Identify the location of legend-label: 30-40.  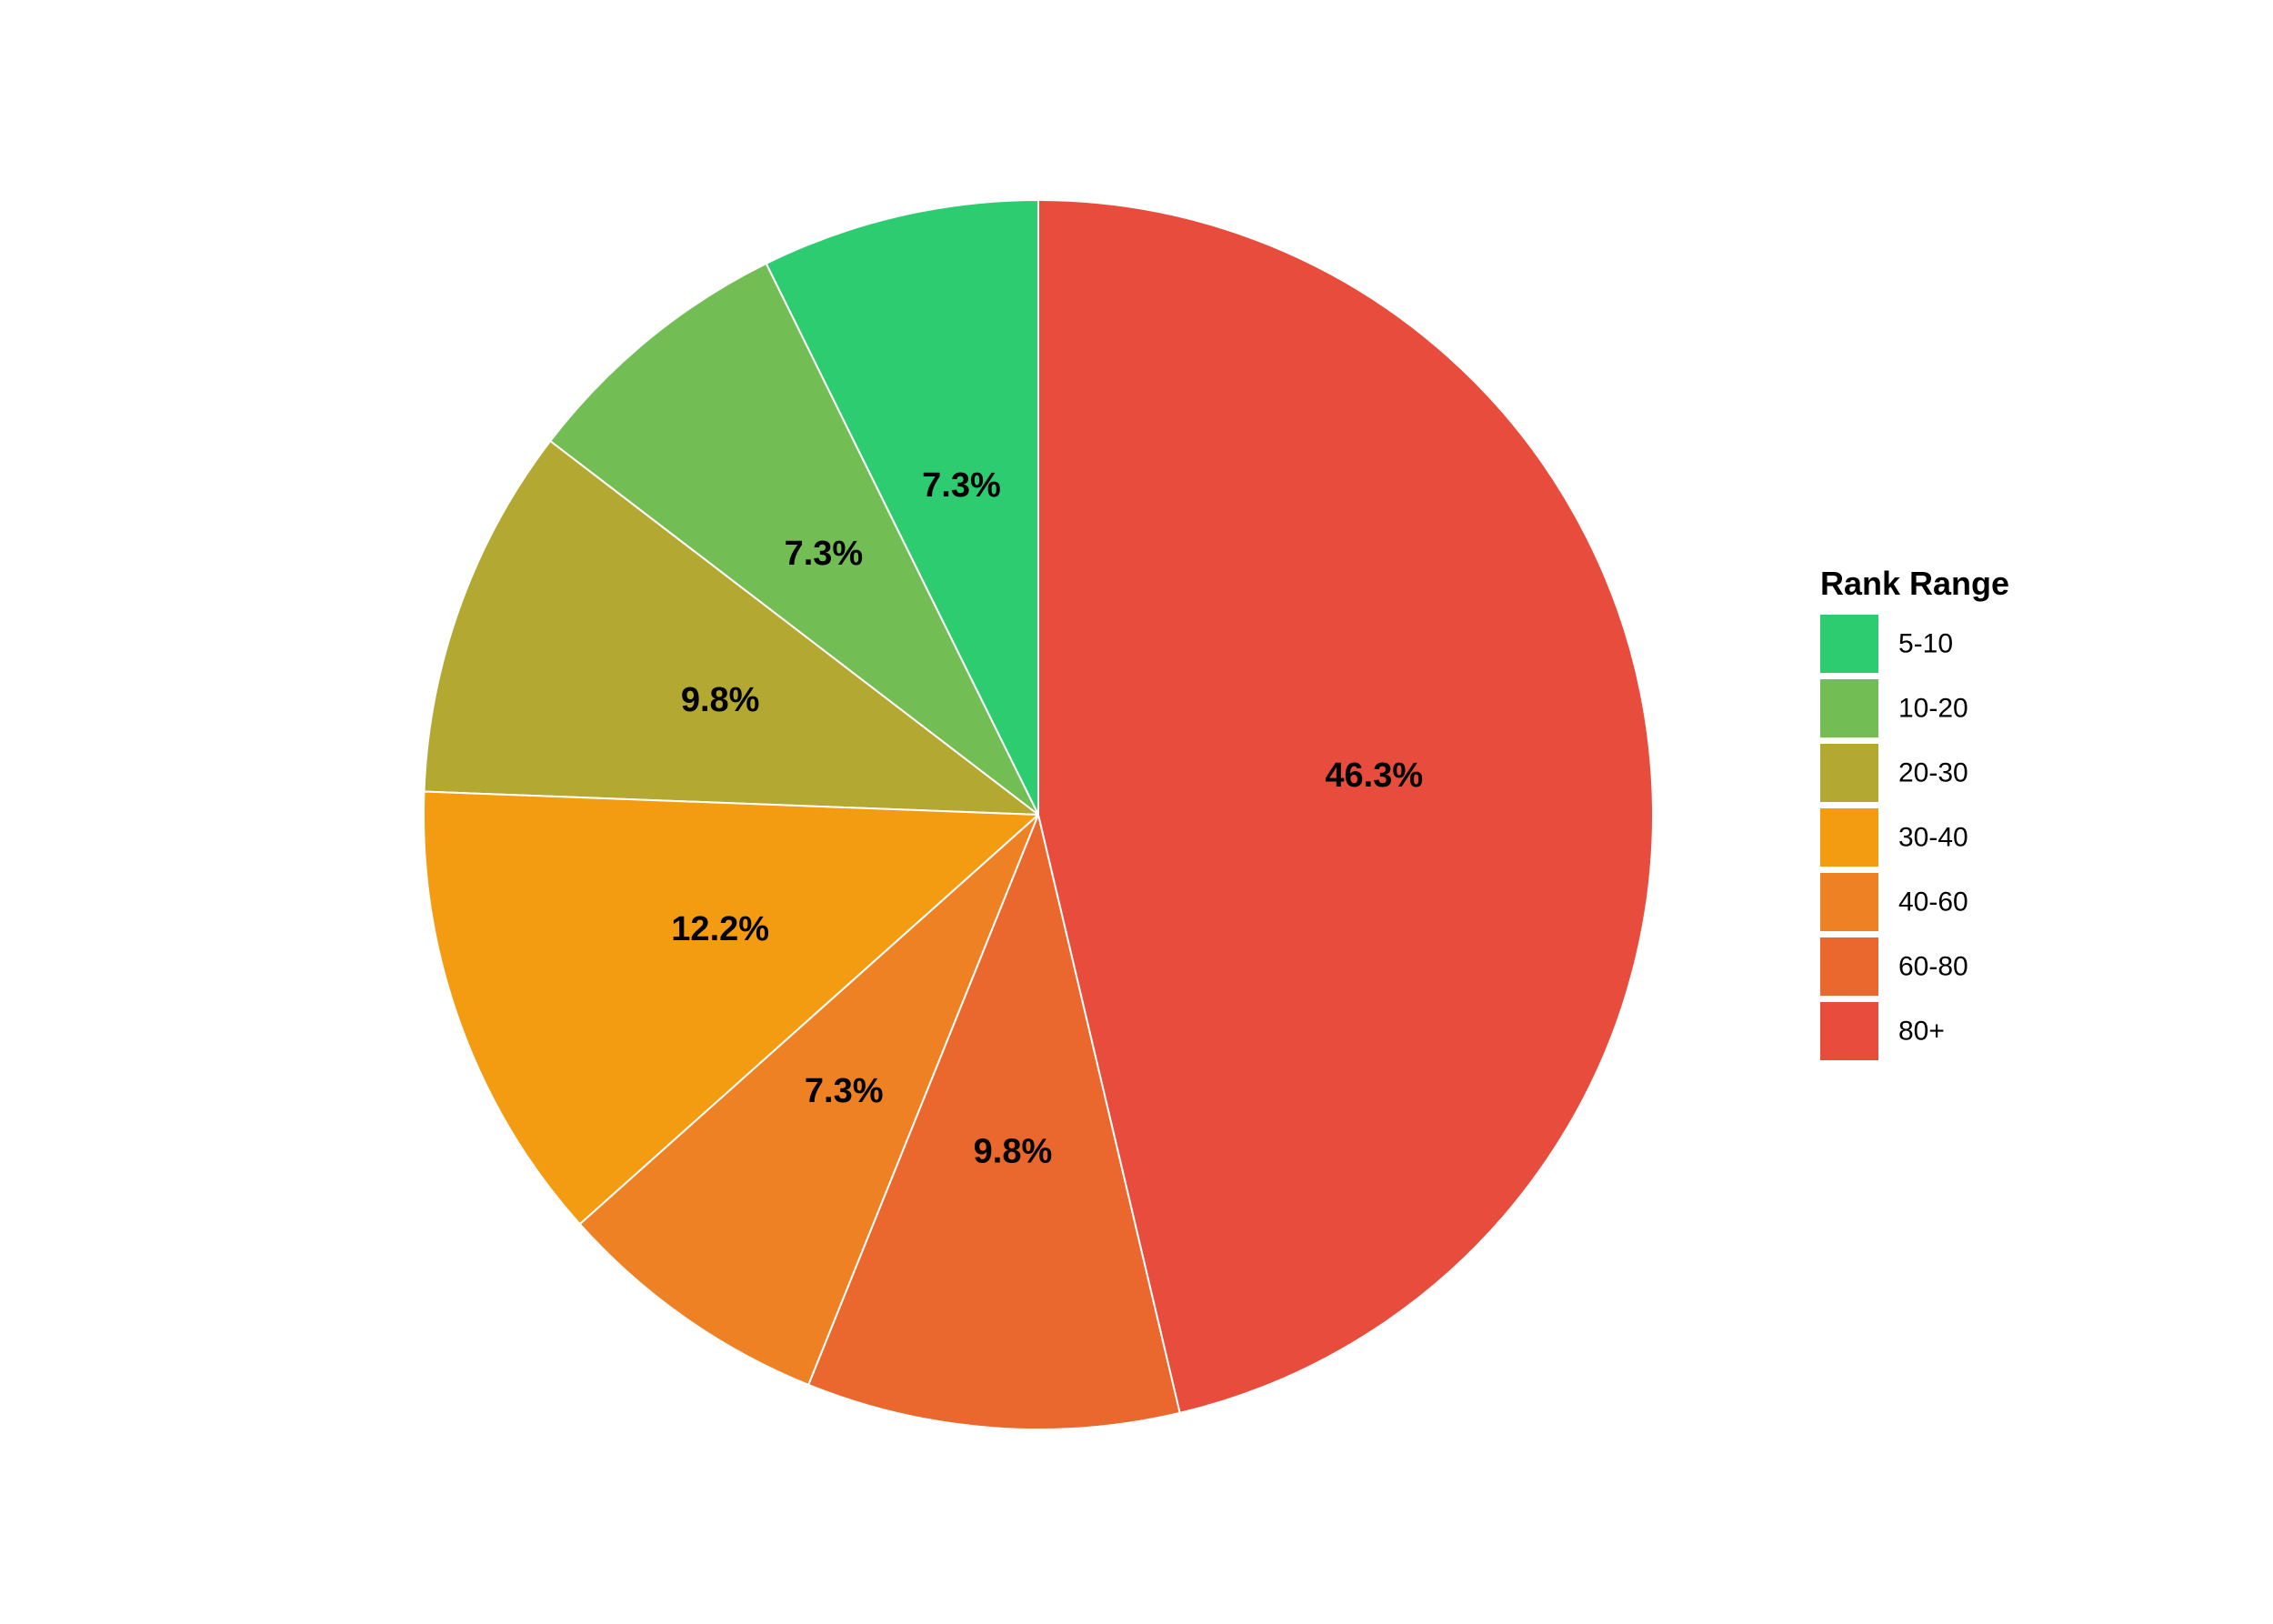
(1933, 838).